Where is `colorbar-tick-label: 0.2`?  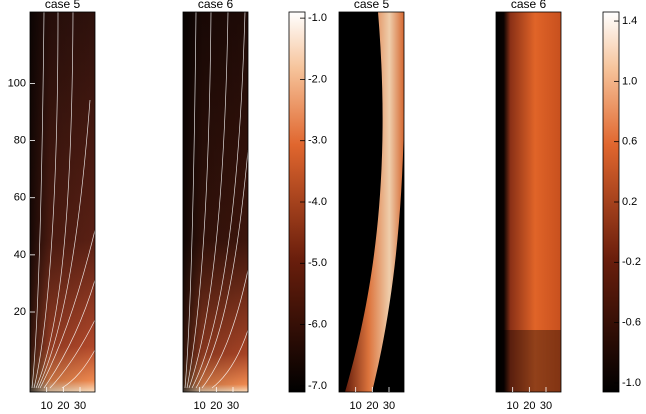
colorbar-tick-label: 0.2 is located at coordinates (629, 202).